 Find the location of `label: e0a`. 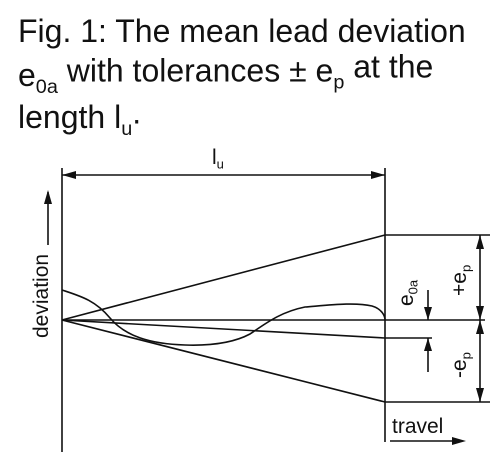

label: e0a is located at coordinates (408, 292).